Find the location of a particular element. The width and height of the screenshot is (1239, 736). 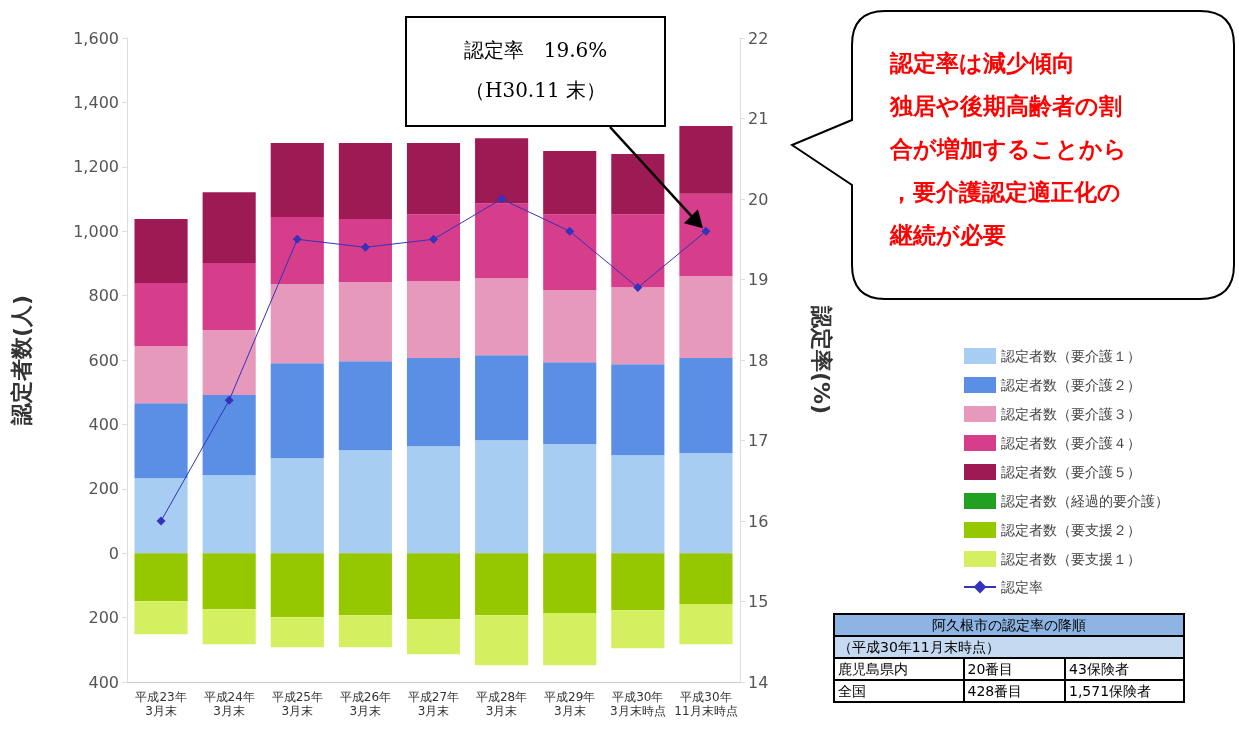

x-tick-label: 平成28年 3月末 is located at coordinates (501, 704).